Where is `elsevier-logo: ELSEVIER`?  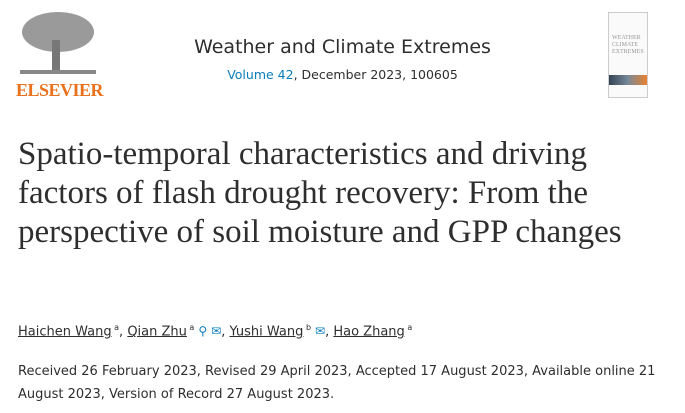
elsevier-logo: ELSEVIER is located at coordinates (60, 55).